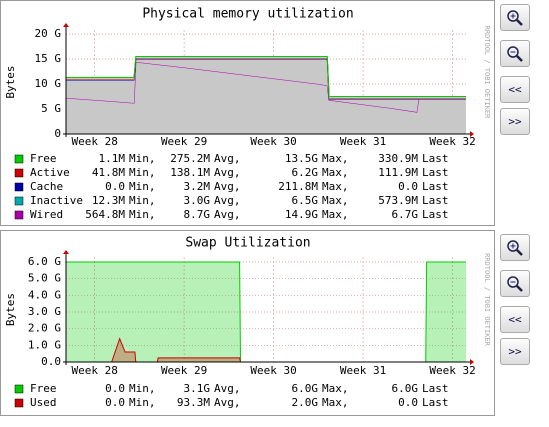 The width and height of the screenshot is (549, 427). I want to click on legend-label: Active, so click(50, 172).